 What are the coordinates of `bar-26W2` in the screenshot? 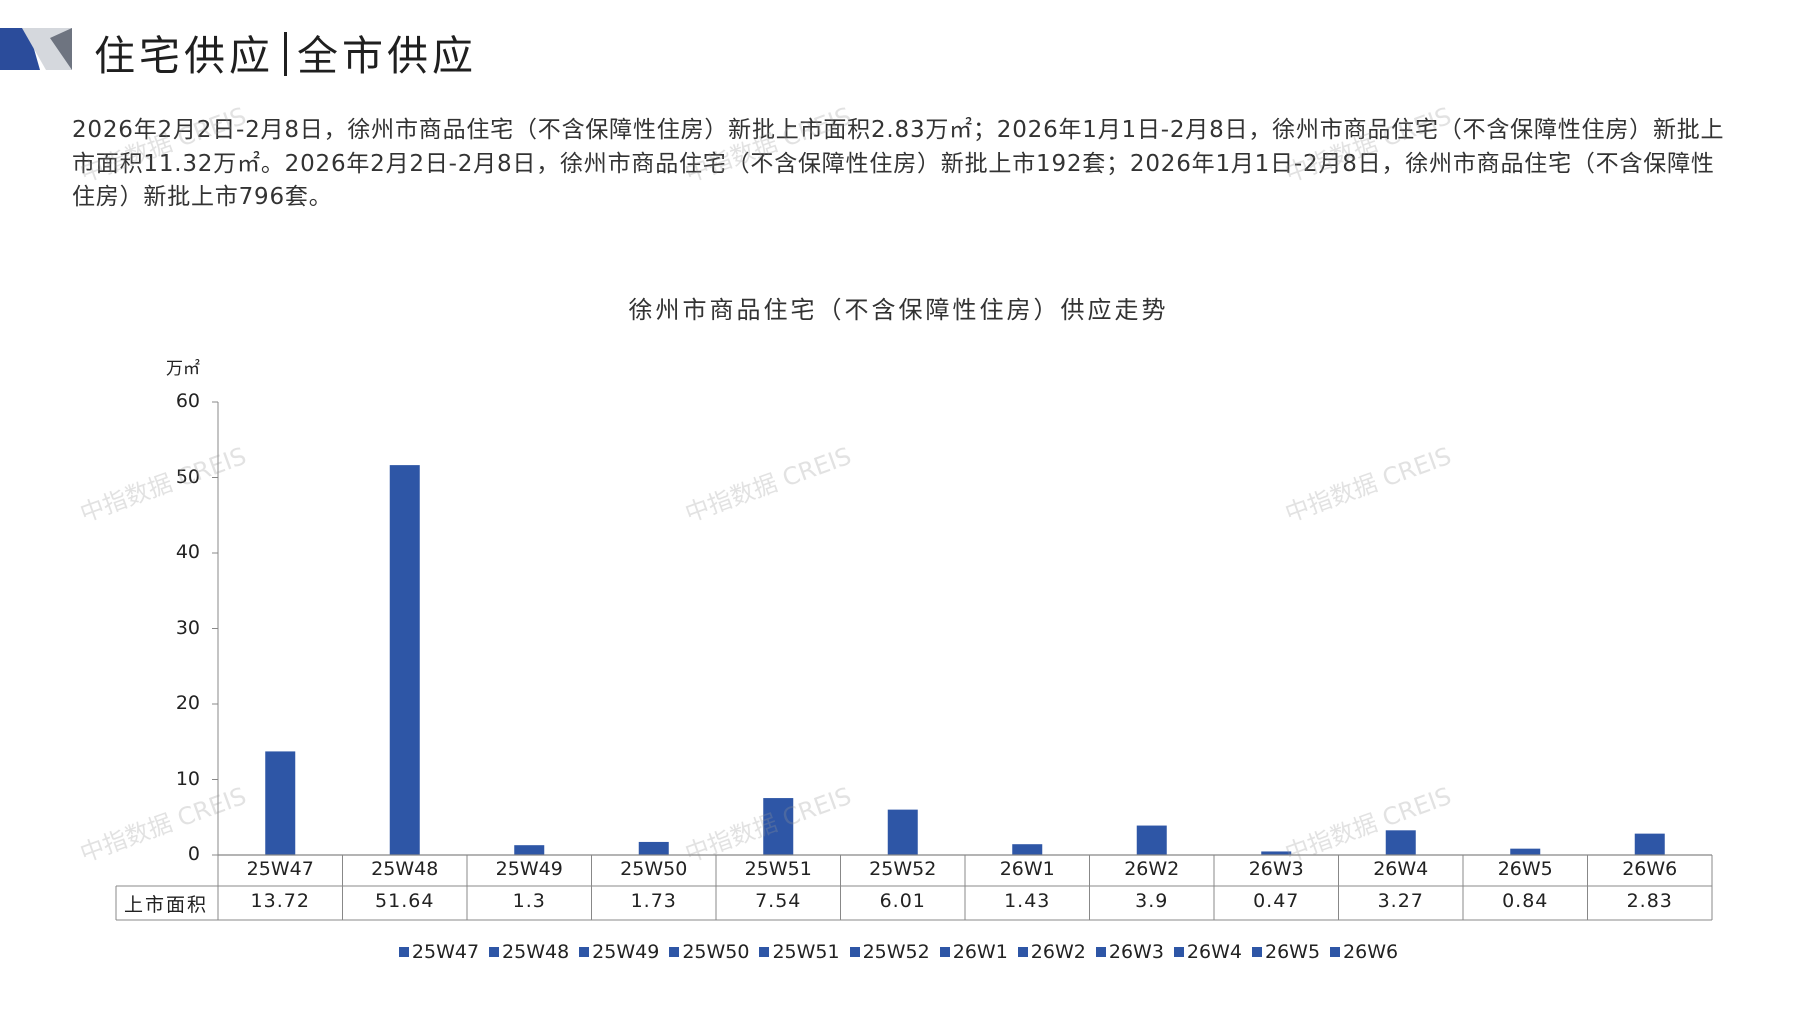 It's located at (1151, 840).